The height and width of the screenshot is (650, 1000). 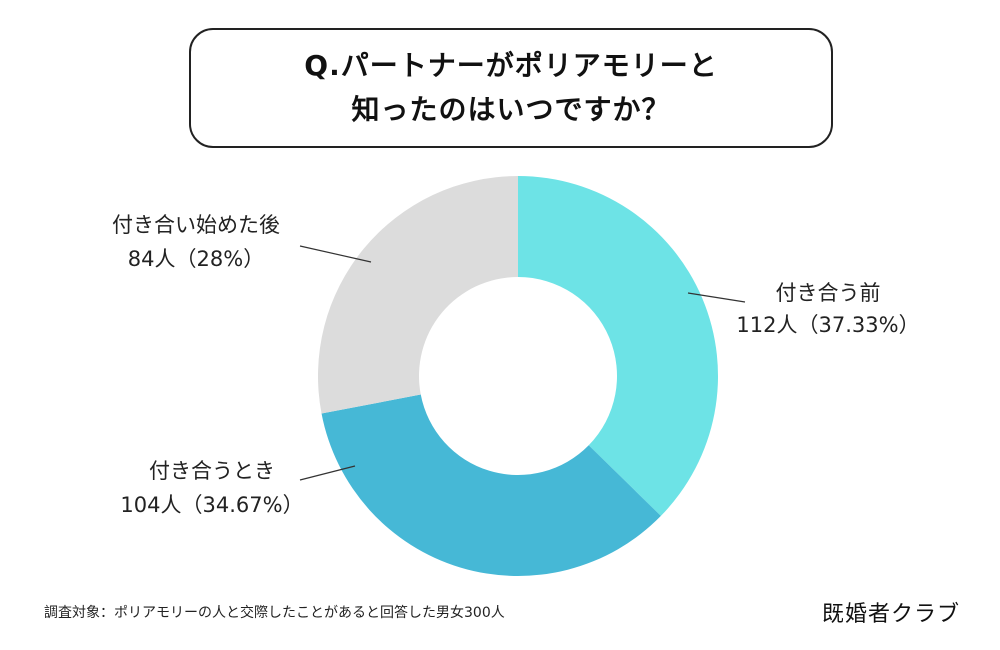 What do you see at coordinates (196, 225) in the screenshot?
I see `slice-label-3: 付き合い始めた後` at bounding box center [196, 225].